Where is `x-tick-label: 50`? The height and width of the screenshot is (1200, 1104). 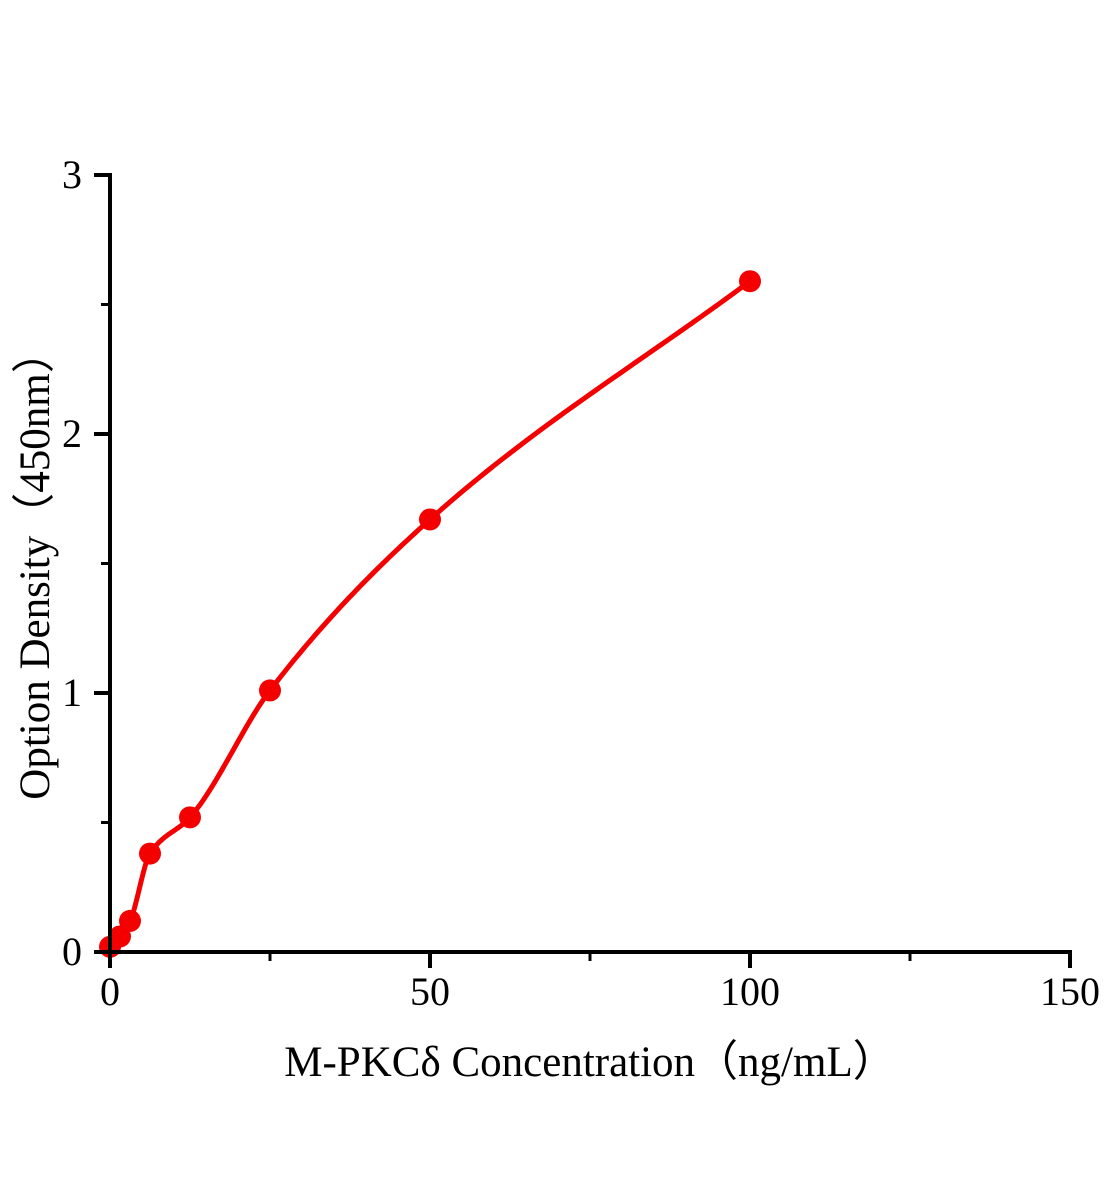
x-tick-label: 50 is located at coordinates (430, 991).